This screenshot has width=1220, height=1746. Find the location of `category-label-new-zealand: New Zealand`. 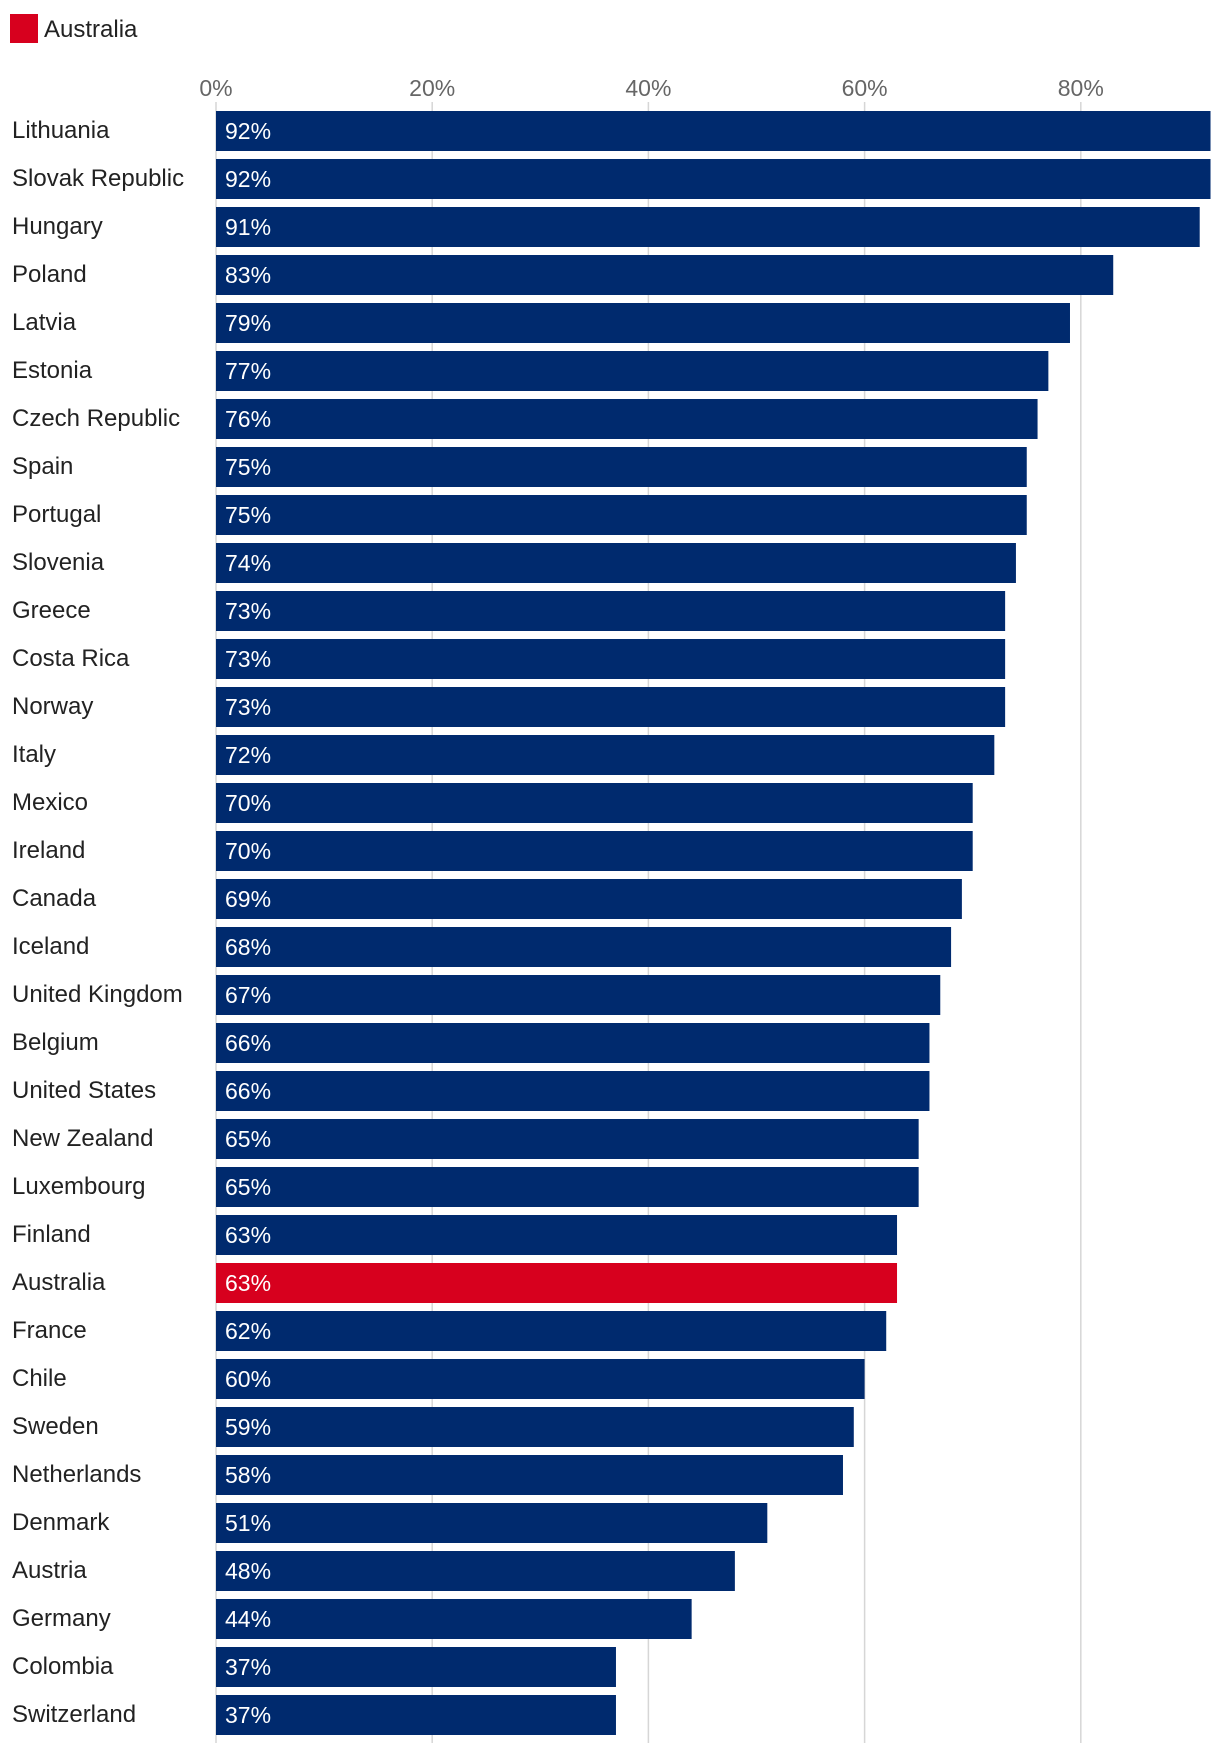

category-label-new-zealand: New Zealand is located at coordinates (82, 1138).